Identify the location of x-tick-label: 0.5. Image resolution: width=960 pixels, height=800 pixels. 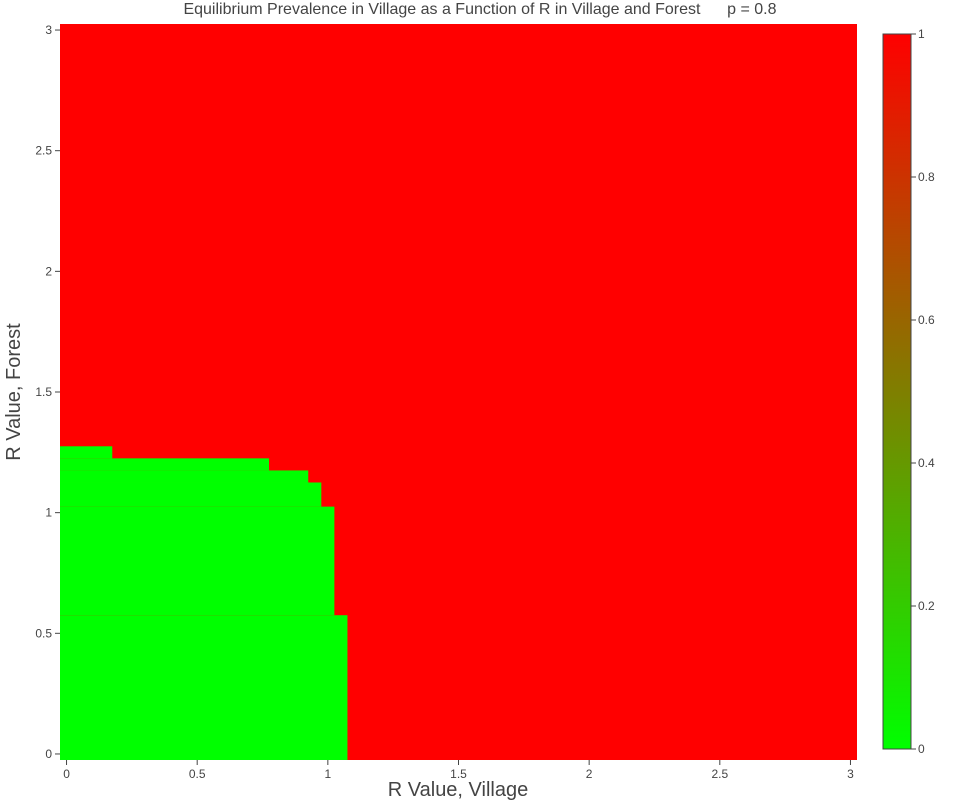
(197, 774).